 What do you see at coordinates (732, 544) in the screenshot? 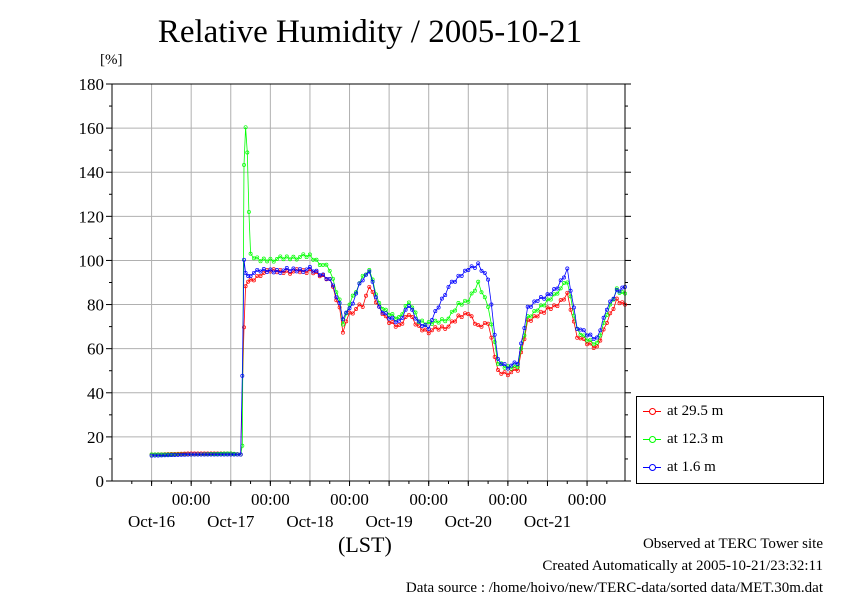
I see `footer-site: Observed at TERC Tower site` at bounding box center [732, 544].